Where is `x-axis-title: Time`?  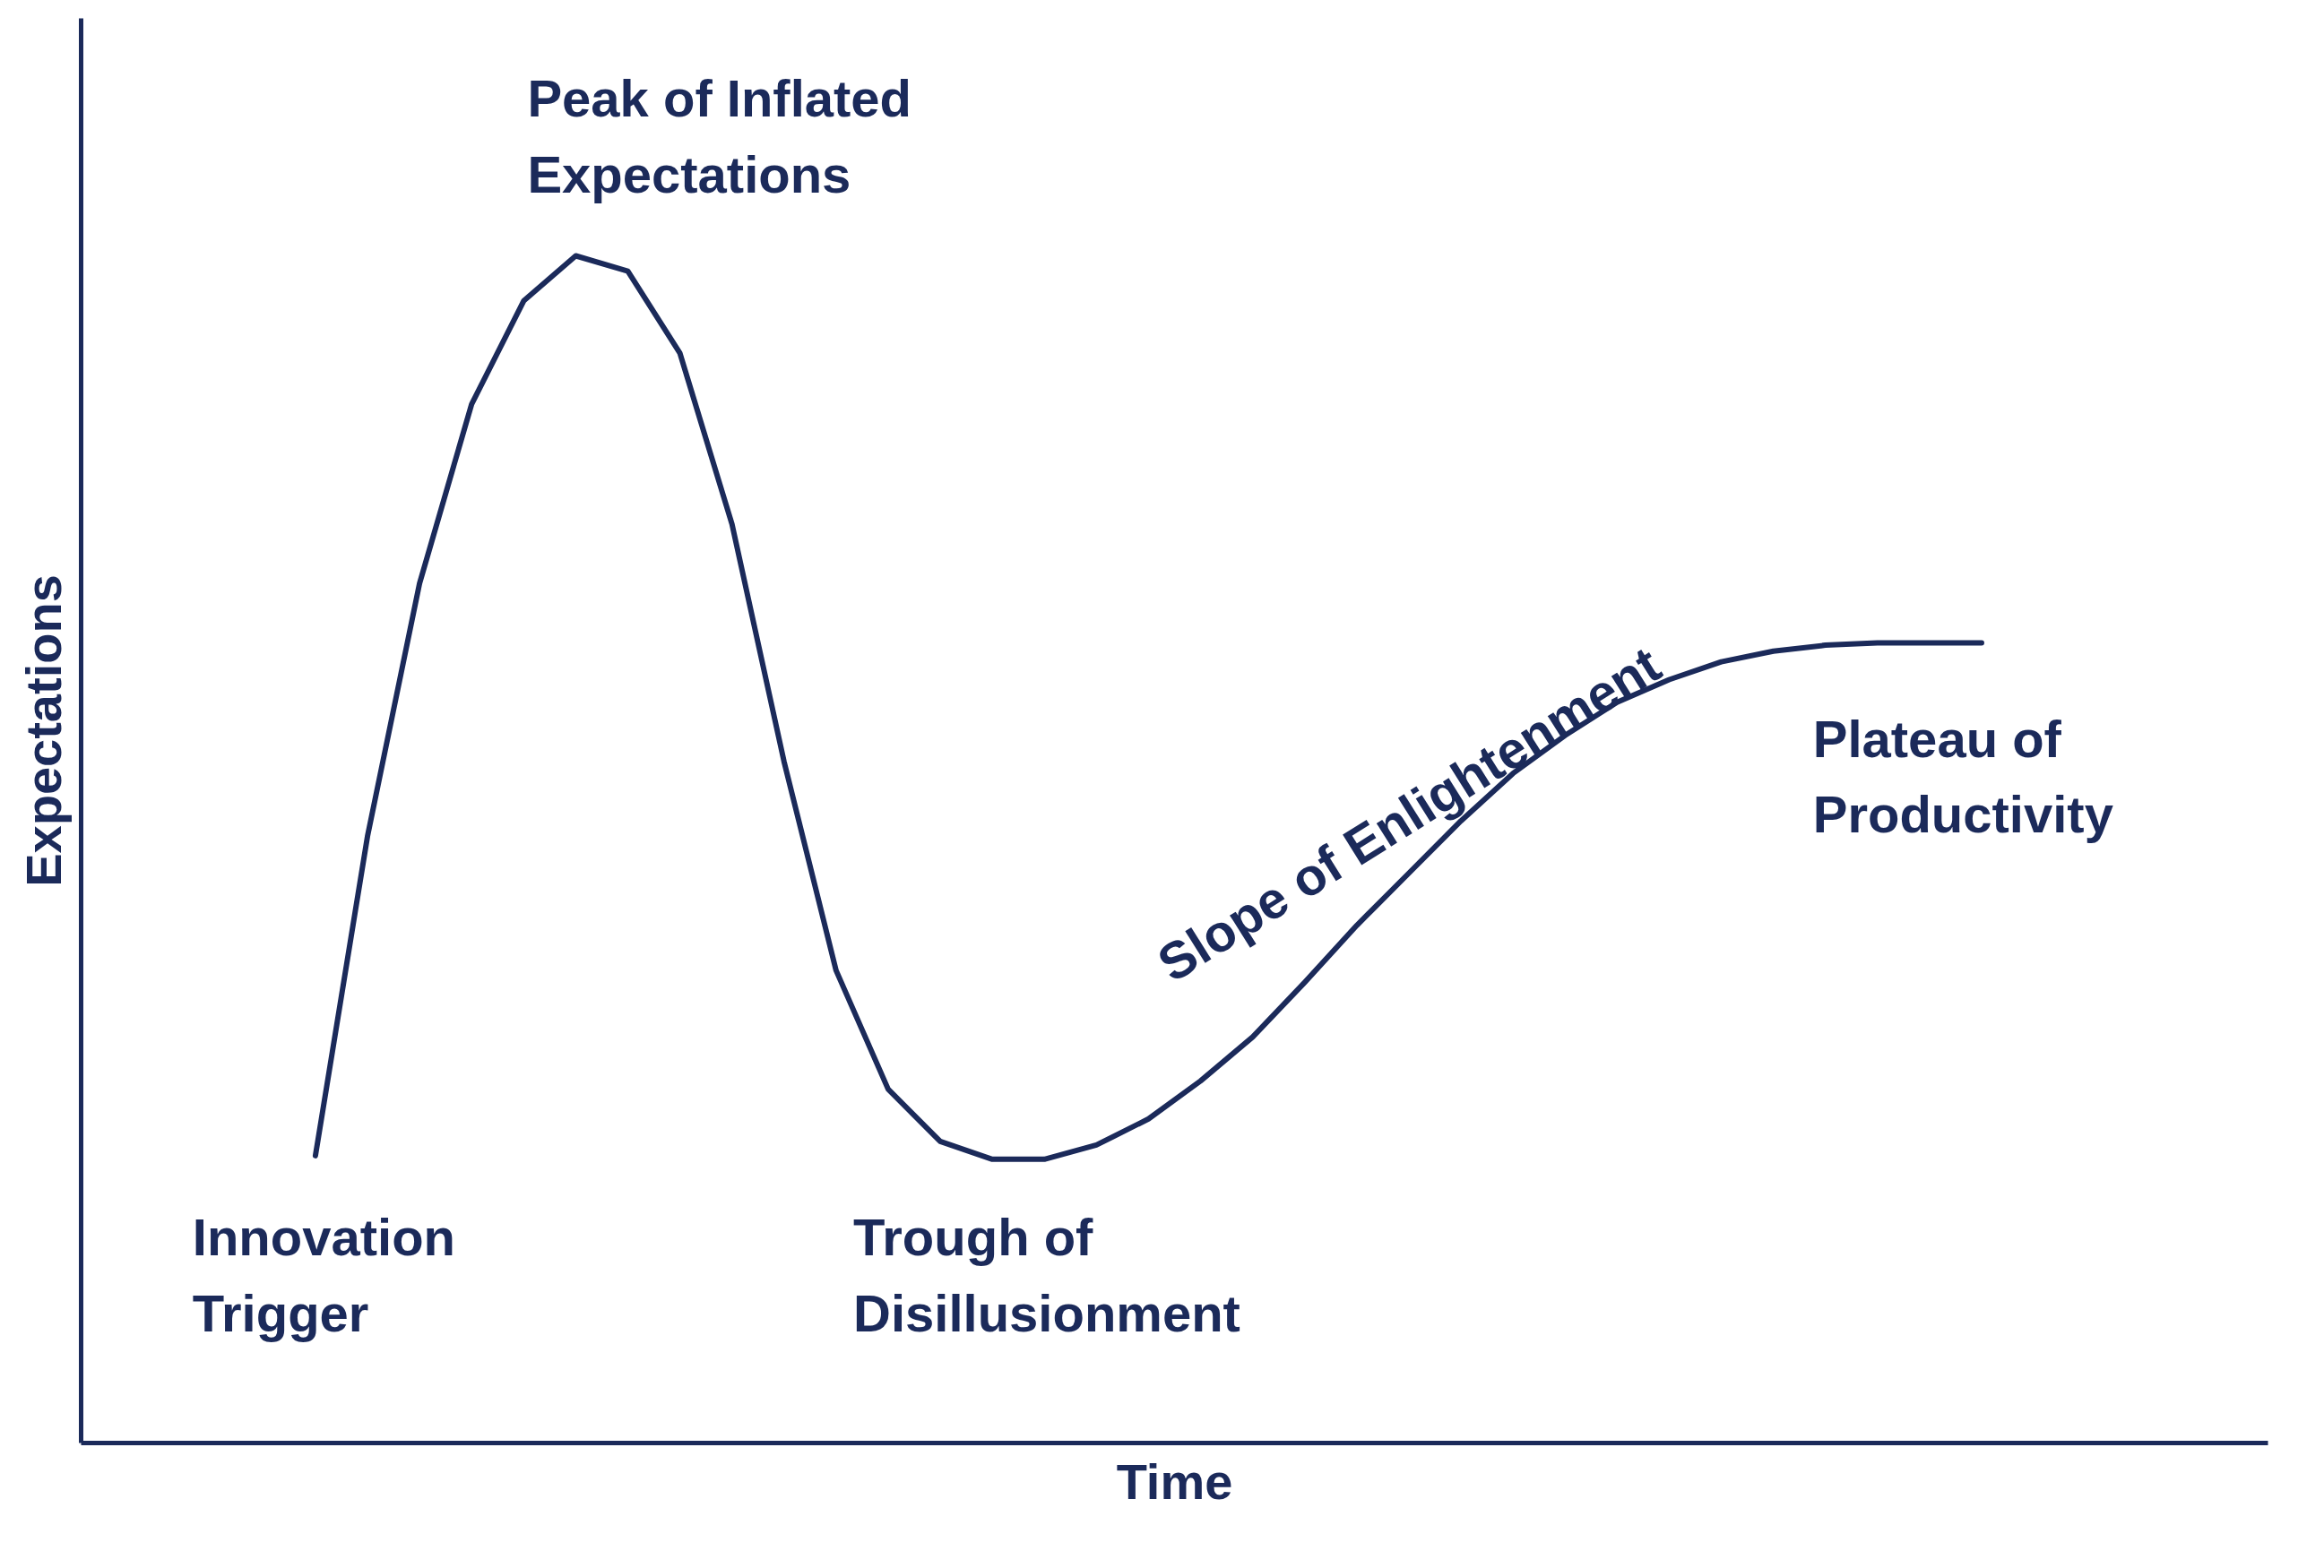 x-axis-title: Time is located at coordinates (1174, 1481).